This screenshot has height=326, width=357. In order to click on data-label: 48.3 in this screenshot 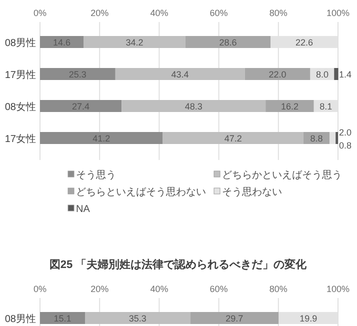, I will do `click(193, 107)`.